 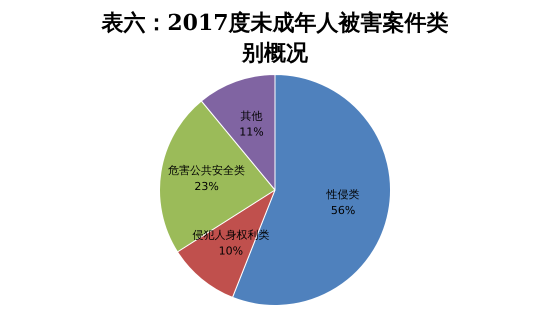 I want to click on slice-label: 危害公共安全类, so click(x=207, y=171).